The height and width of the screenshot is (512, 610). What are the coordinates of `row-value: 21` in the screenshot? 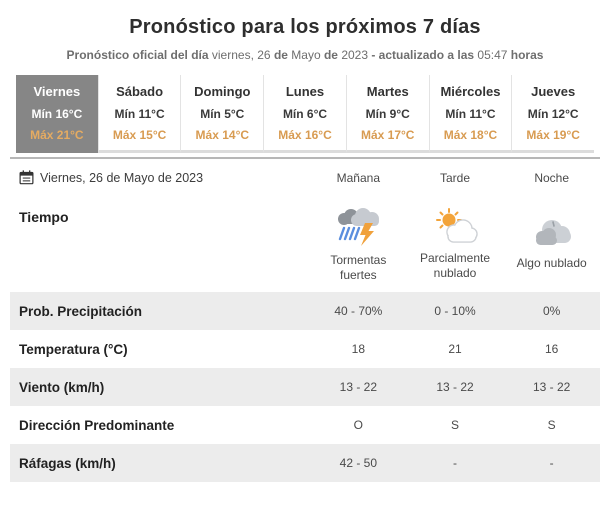 It's located at (455, 349).